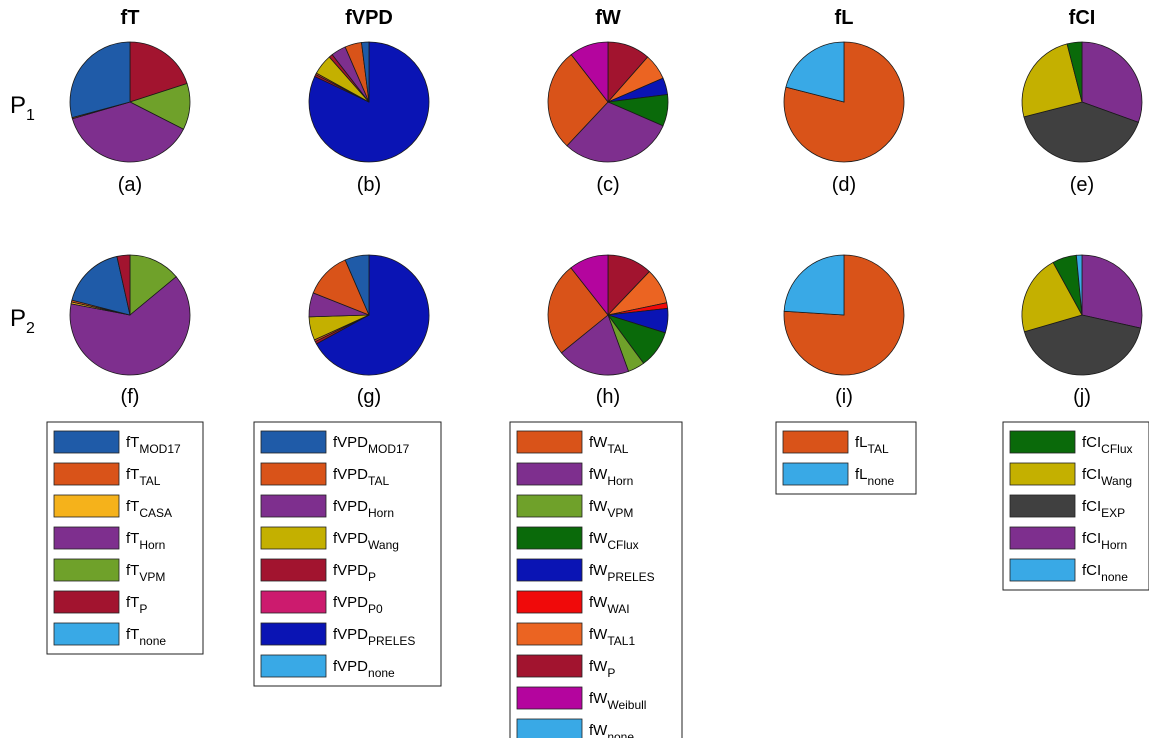  I want to click on legend-entry-fci-exp: fCIEXP, so click(1067, 507).